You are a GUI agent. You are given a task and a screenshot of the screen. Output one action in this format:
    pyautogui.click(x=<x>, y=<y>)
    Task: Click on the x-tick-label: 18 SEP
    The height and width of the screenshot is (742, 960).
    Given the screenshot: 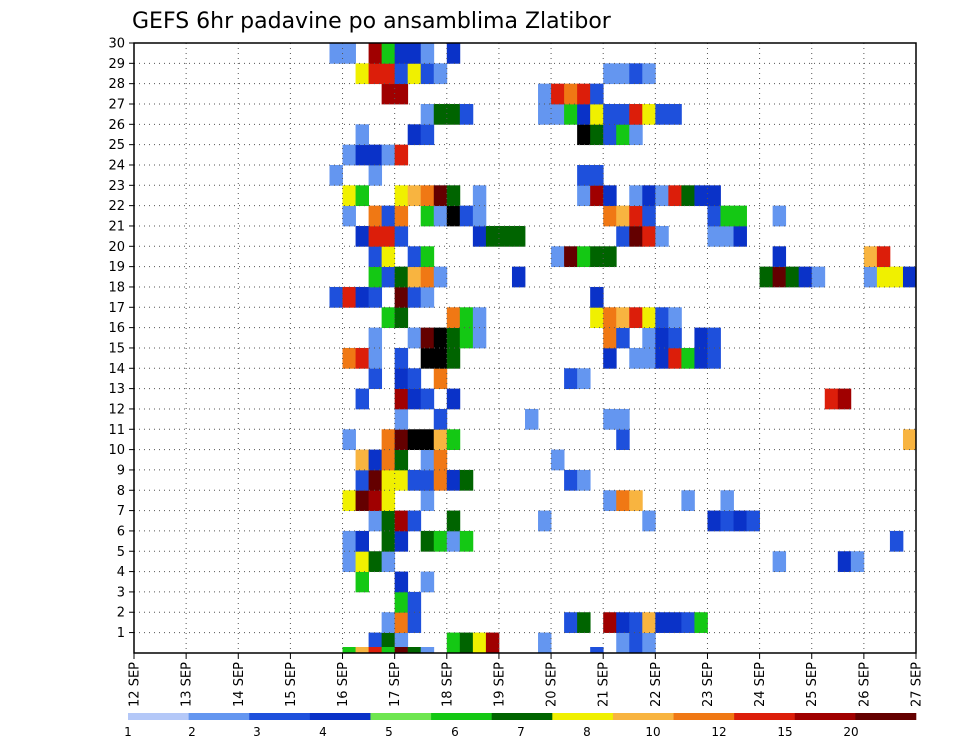 What is the action you would take?
    pyautogui.click(x=447, y=684)
    